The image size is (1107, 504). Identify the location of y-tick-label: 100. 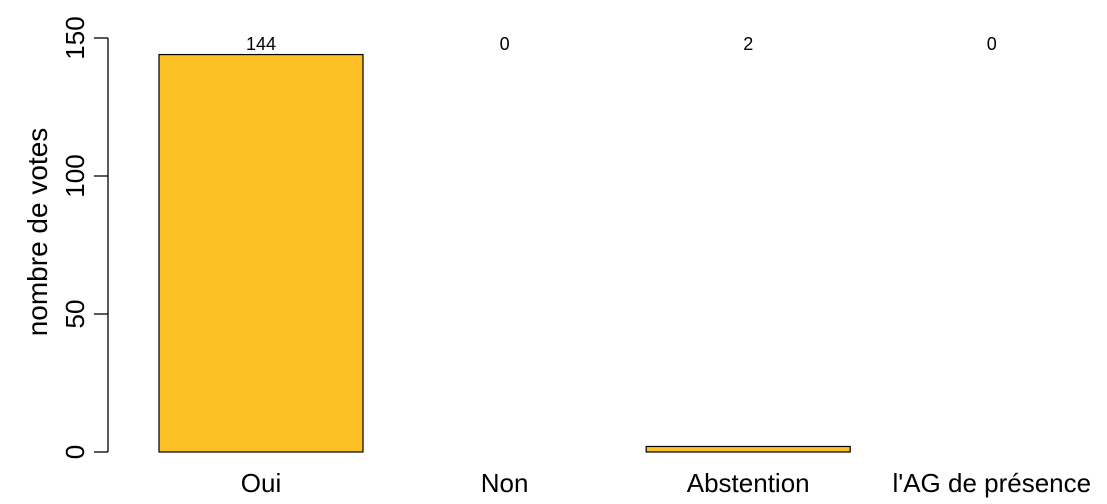
(75, 175).